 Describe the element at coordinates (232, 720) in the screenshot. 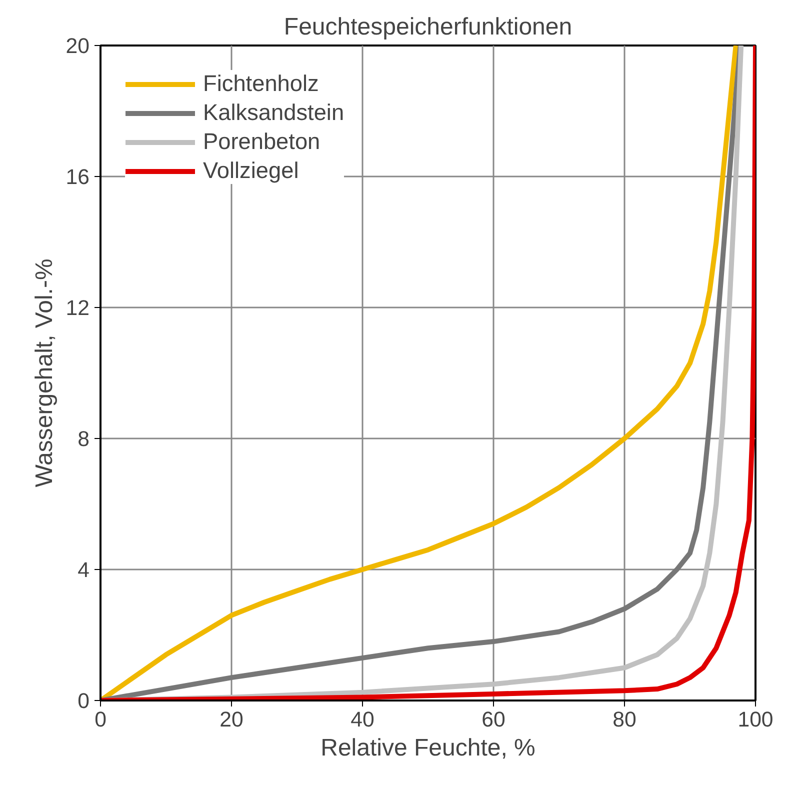

I see `x-tick-label: 20` at that location.